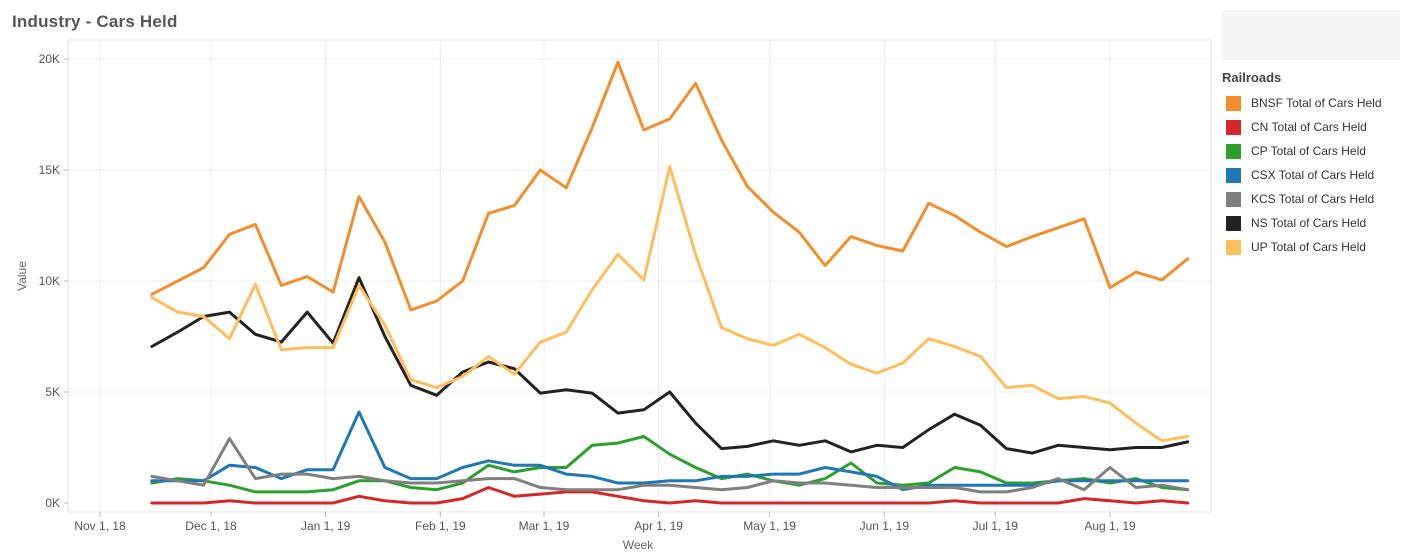  I want to click on legend-label: BNSF Total of Cars Held, so click(1316, 103).